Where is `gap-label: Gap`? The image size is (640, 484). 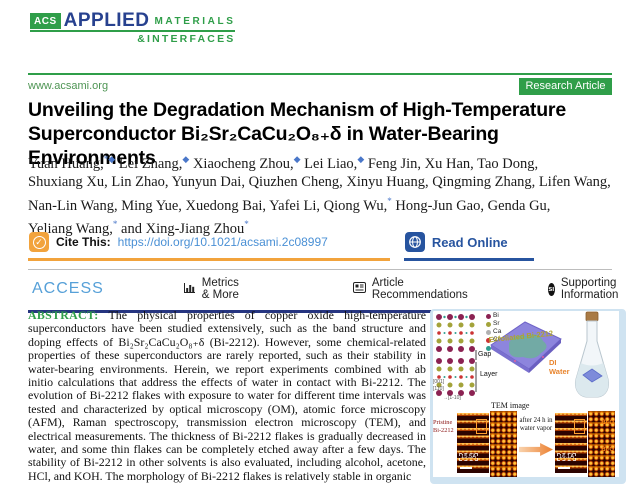 gap-label: Gap is located at coordinates (485, 354).